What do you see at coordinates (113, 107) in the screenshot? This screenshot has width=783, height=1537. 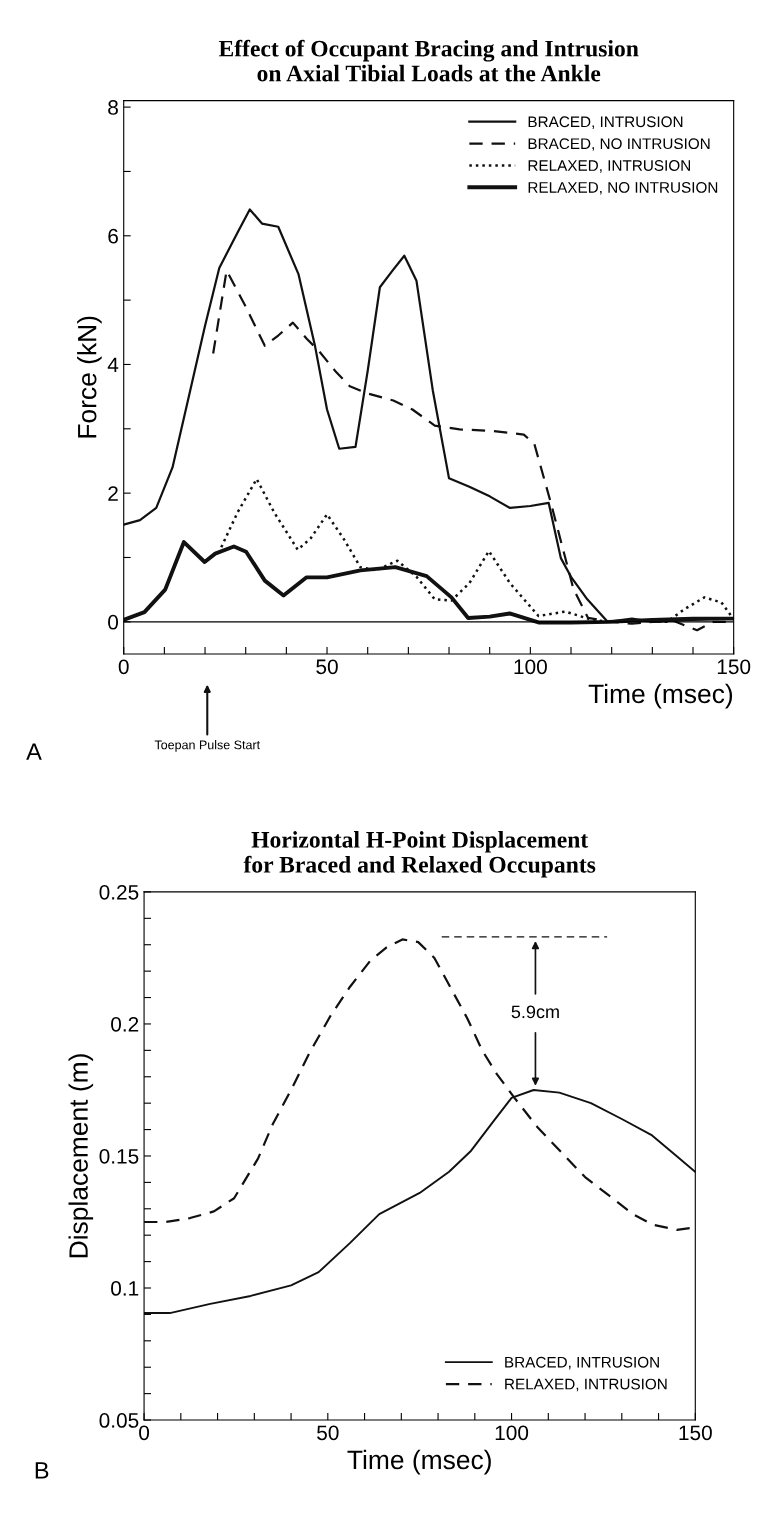 I see `y-tick-label: 8` at bounding box center [113, 107].